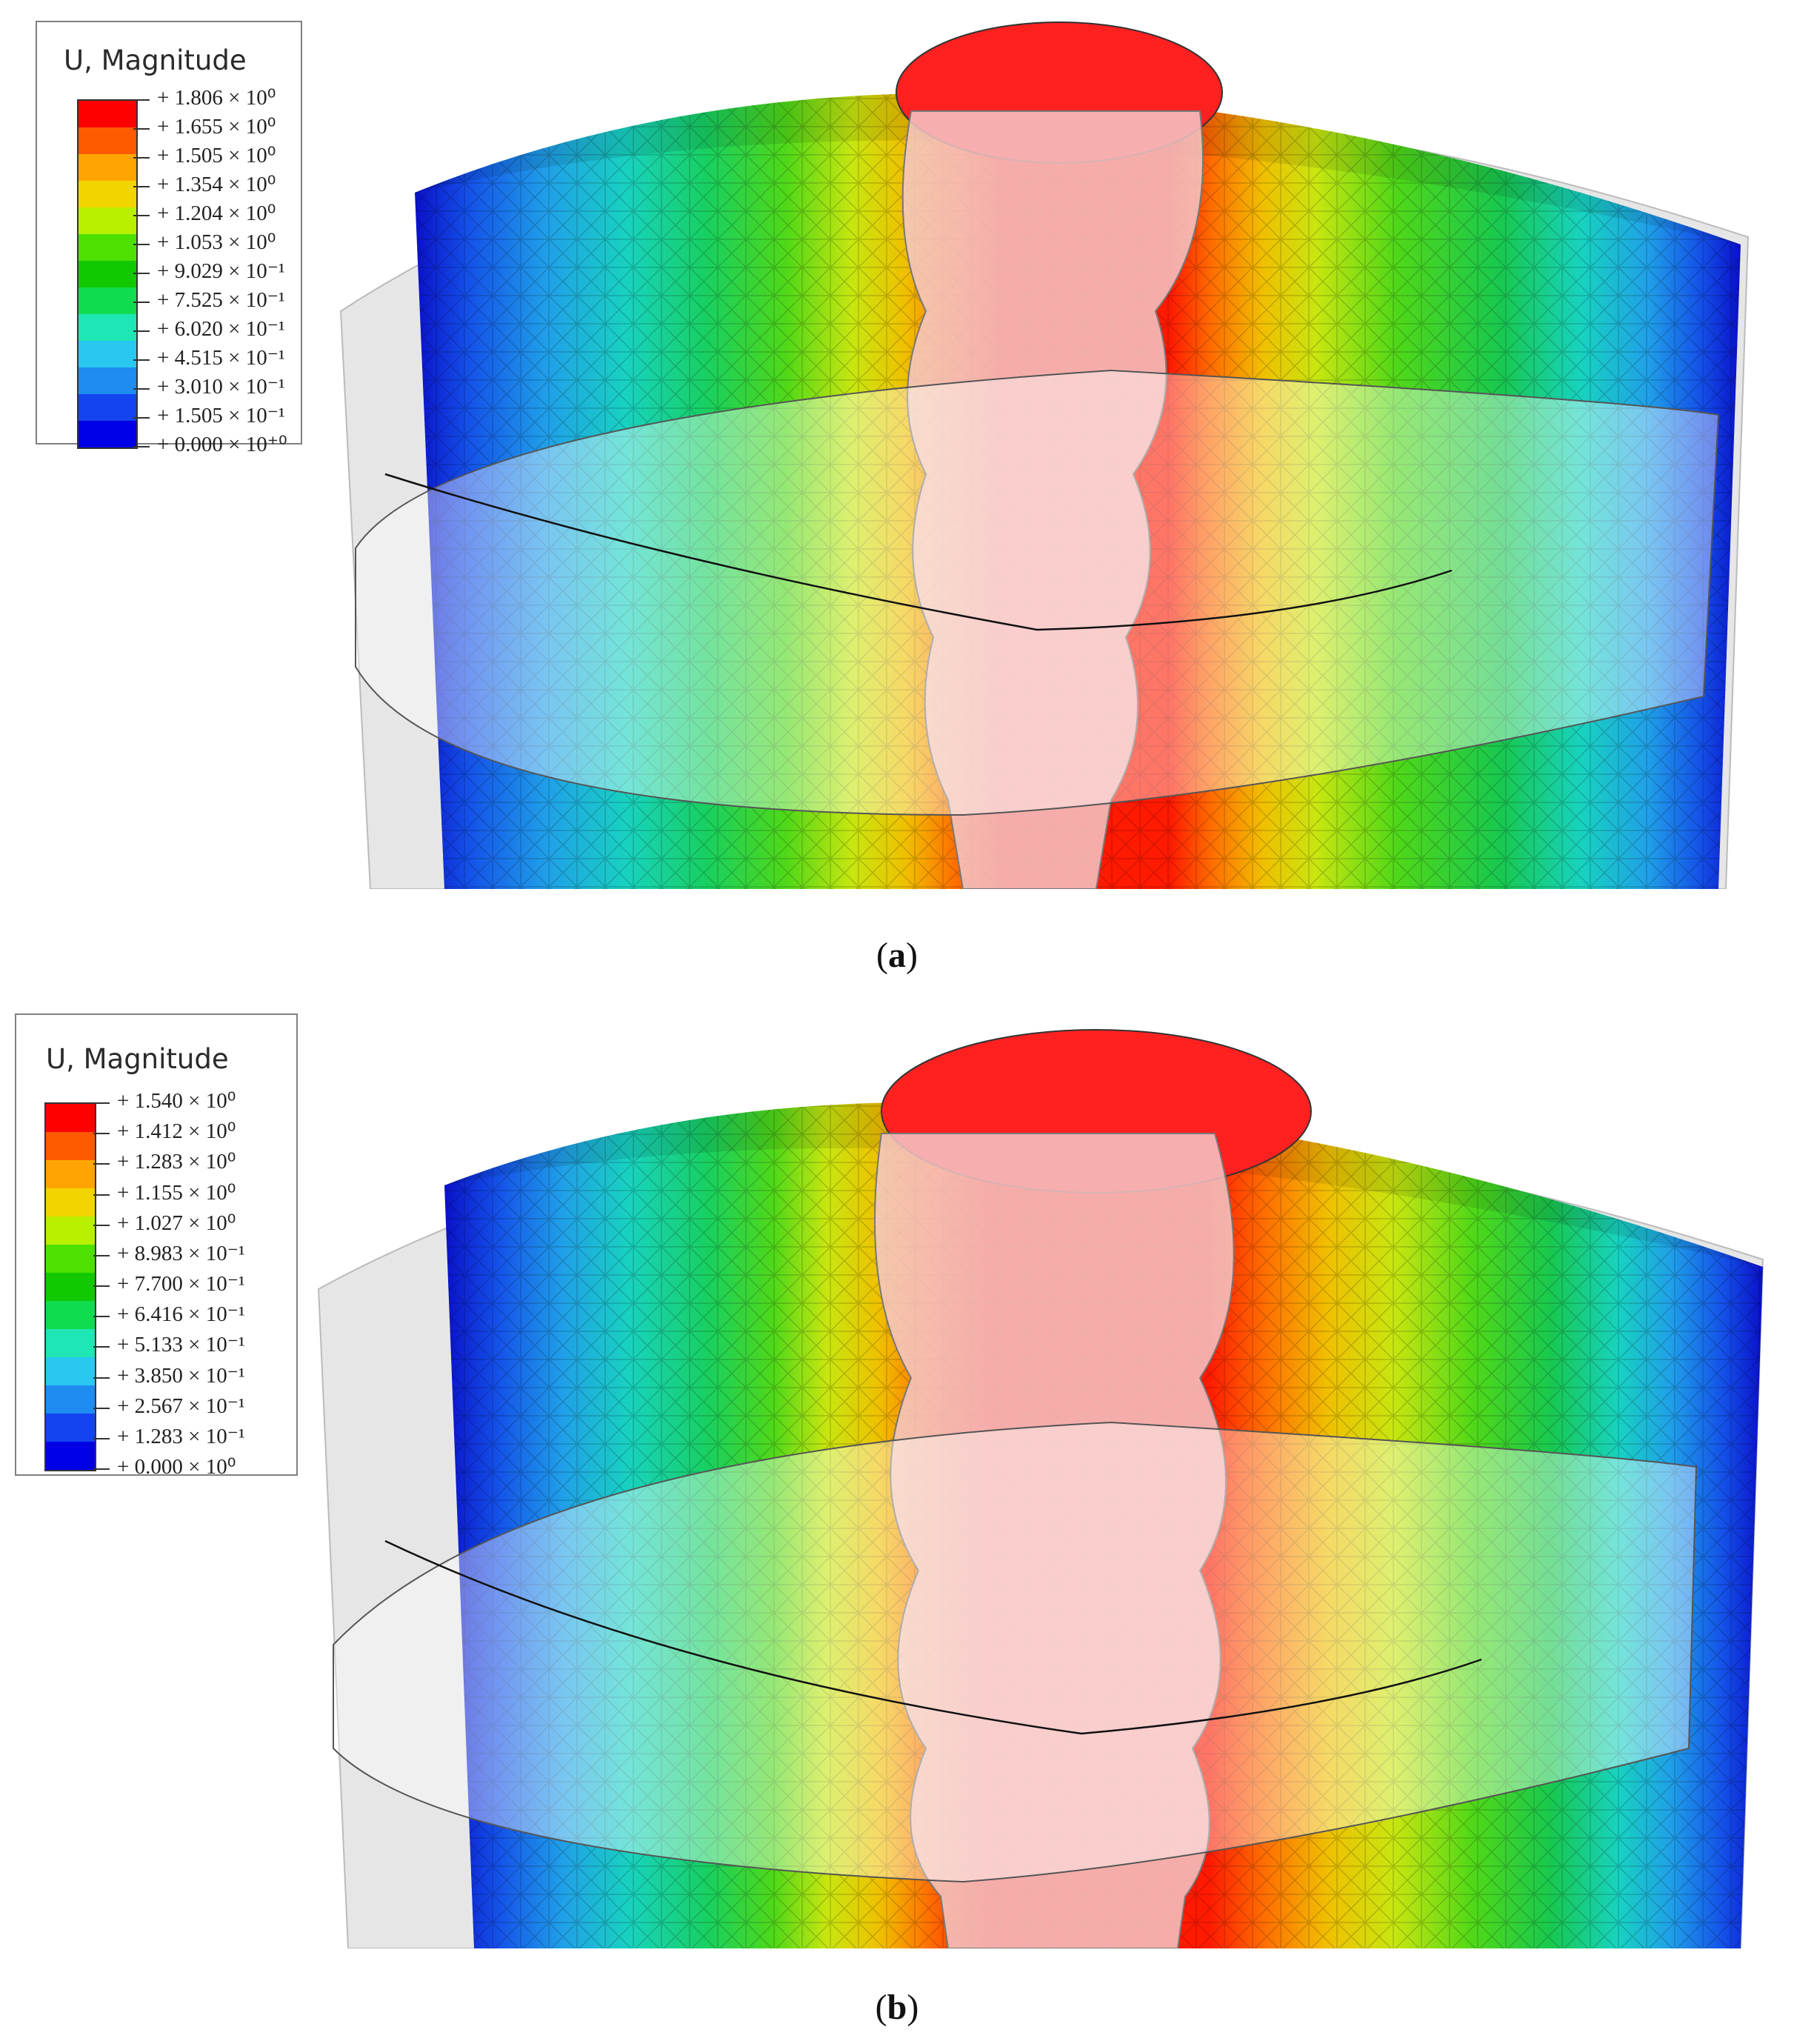 The image size is (1794, 2044). Describe the element at coordinates (221, 415) in the screenshot. I see `legend-label: + 1.505 × 10⁻¹` at that location.